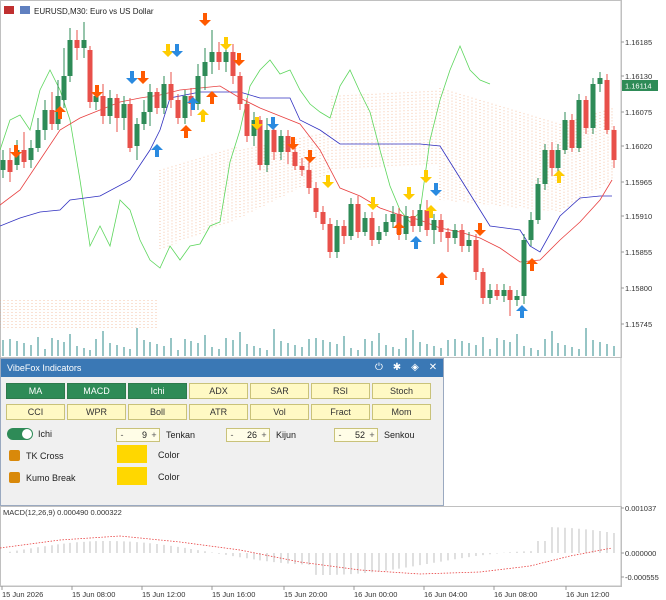  I want to click on tab-macd: MACD, so click(96, 391).